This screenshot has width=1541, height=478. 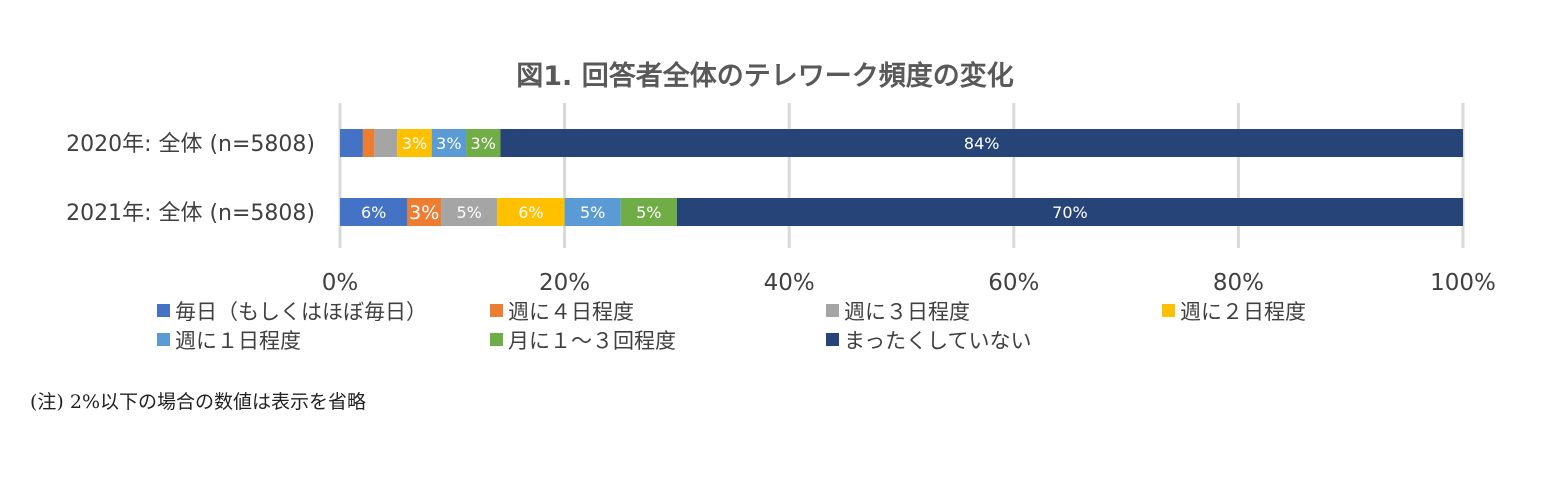 What do you see at coordinates (564, 283) in the screenshot?
I see `x-tick-label-1: 20%` at bounding box center [564, 283].